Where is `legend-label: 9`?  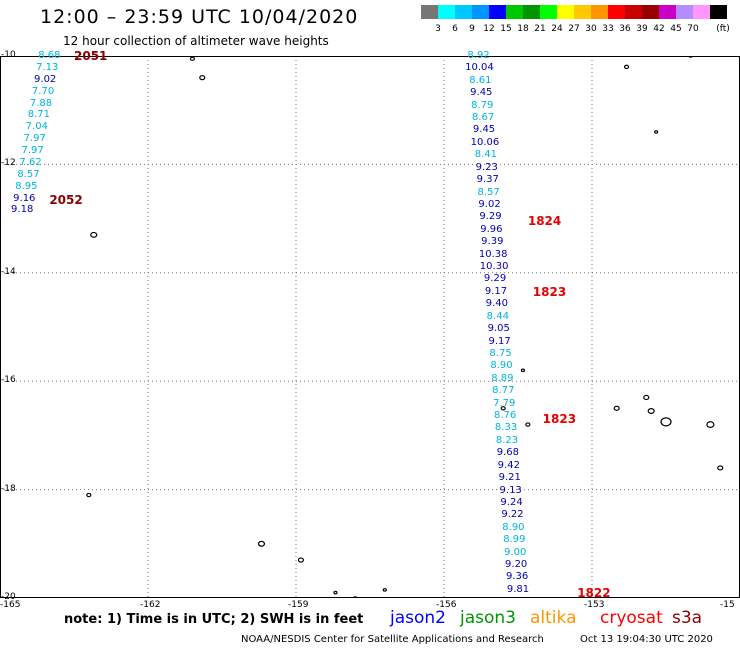 legend-label: 9 is located at coordinates (472, 29).